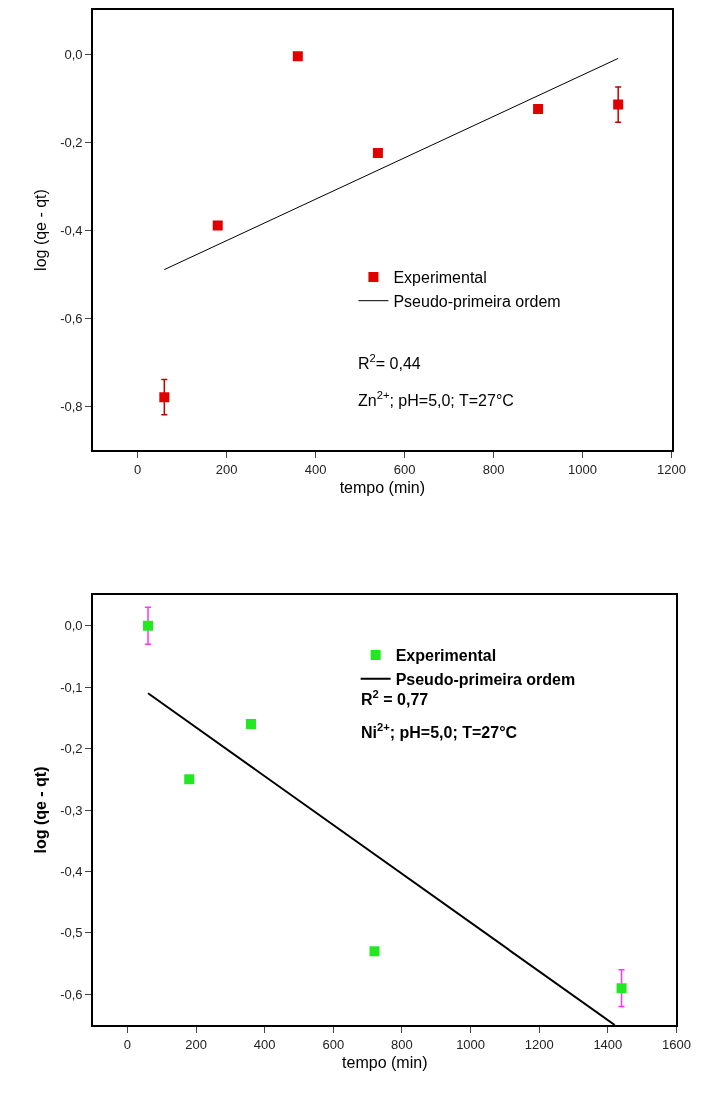  I want to click on x-tick-label: 1400, so click(608, 1044).